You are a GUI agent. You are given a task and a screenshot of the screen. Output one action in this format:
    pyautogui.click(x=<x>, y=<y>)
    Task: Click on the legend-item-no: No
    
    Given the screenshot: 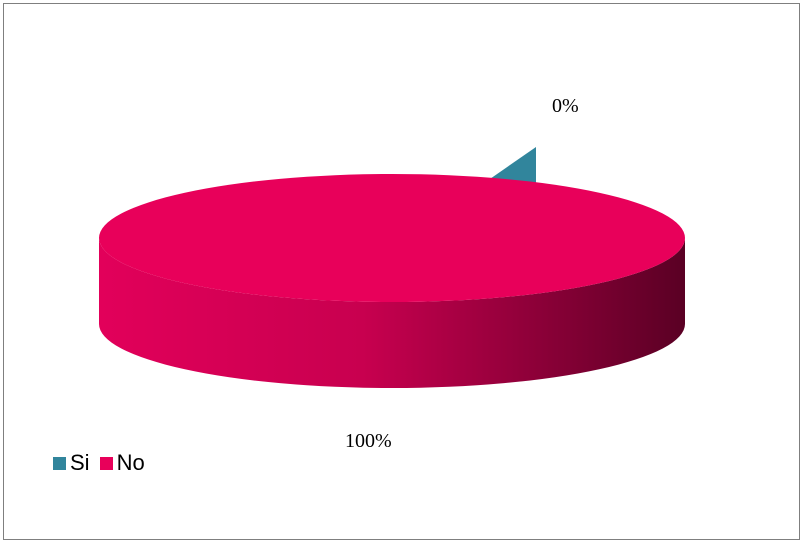 What is the action you would take?
    pyautogui.click(x=122, y=462)
    